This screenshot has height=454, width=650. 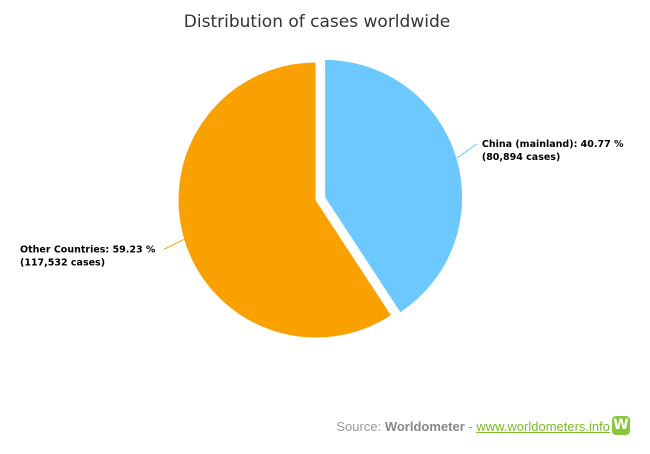 I want to click on slice-label-1: Other Countries: 59.23 %, so click(x=88, y=249).